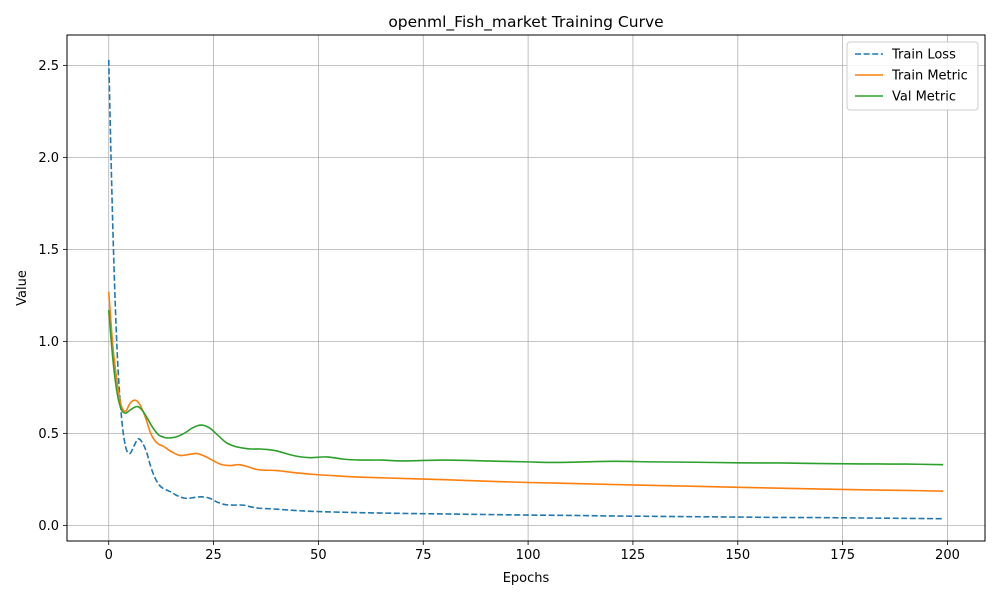  Describe the element at coordinates (423, 555) in the screenshot. I see `x-tick-label: 75` at that location.